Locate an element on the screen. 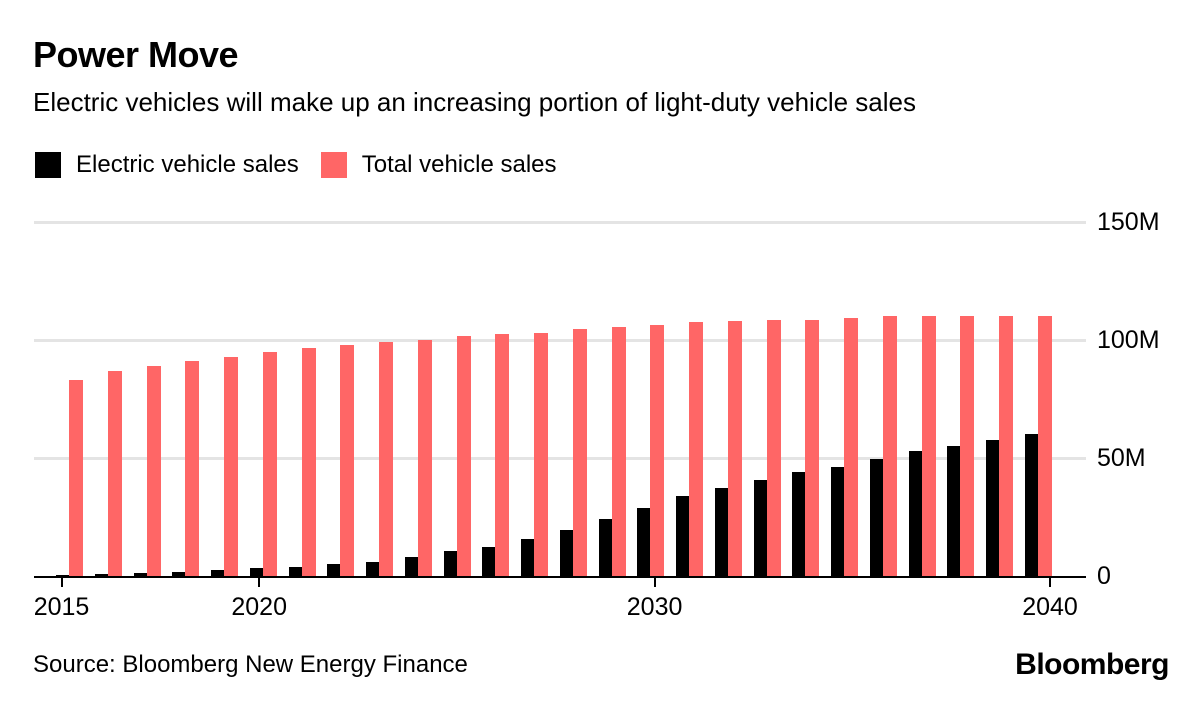 The width and height of the screenshot is (1200, 701). bar-total-2036 is located at coordinates (889, 446).